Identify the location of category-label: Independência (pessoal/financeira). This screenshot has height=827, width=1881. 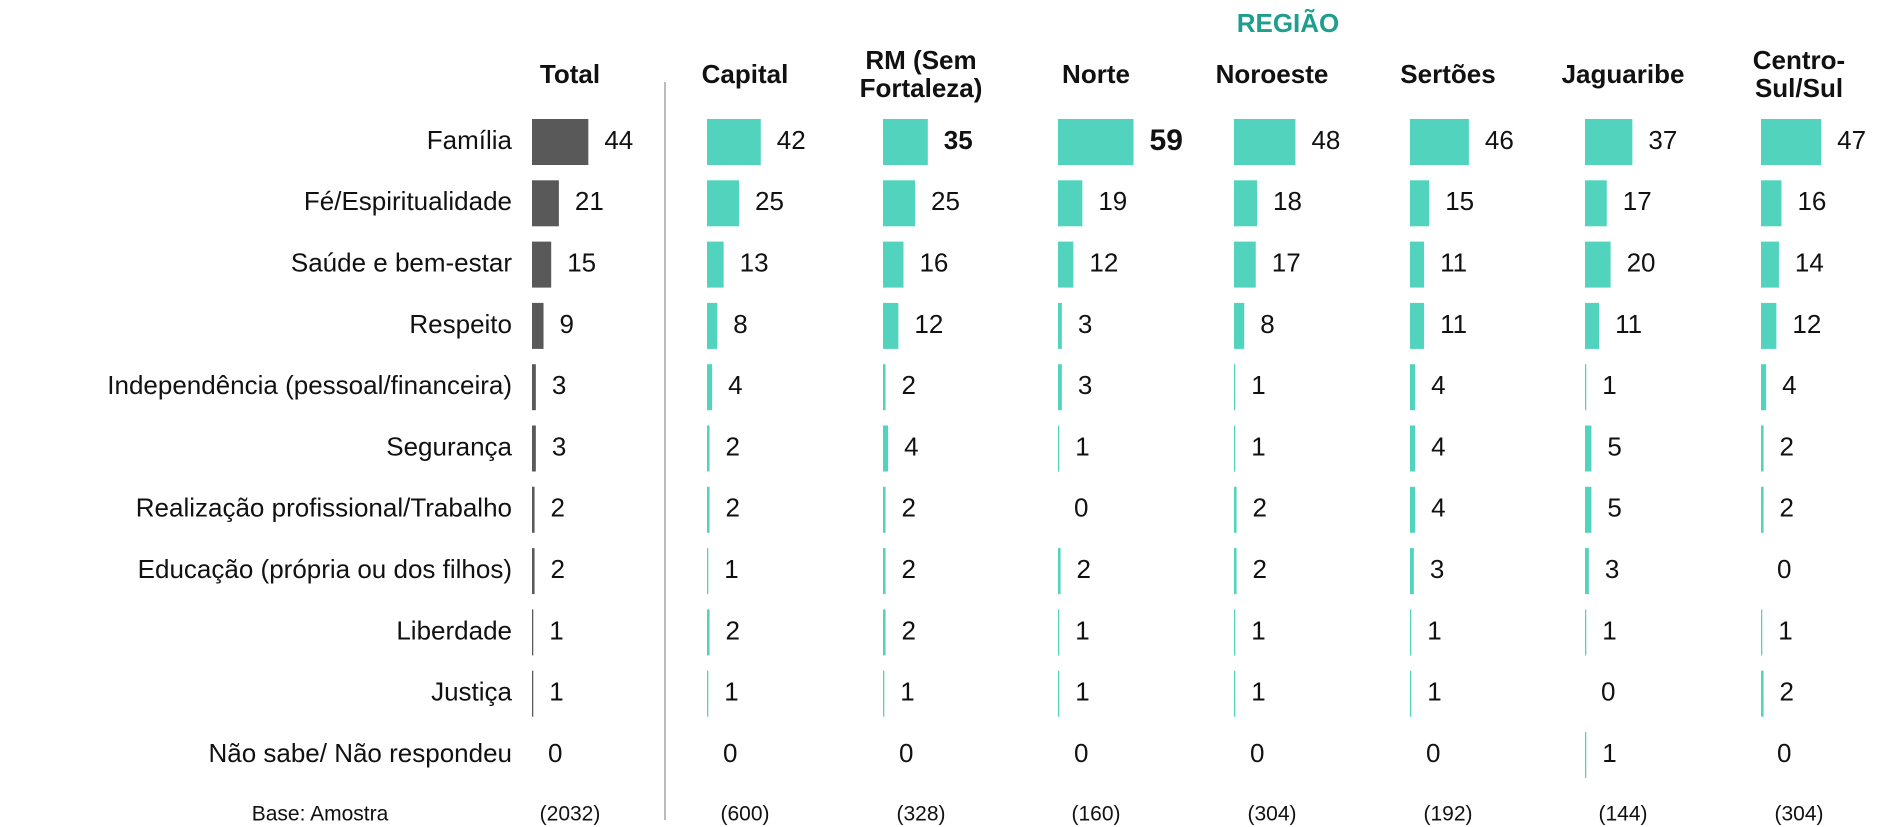
(309, 385).